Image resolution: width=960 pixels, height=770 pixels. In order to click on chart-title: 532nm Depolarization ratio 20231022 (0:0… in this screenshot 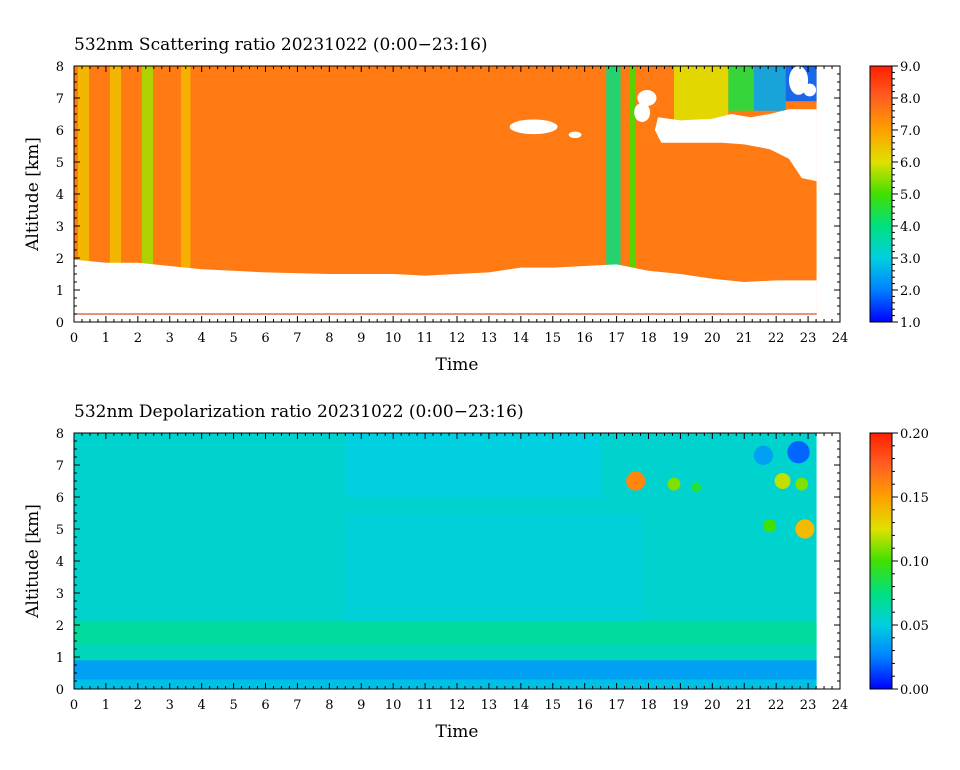, I will do `click(299, 412)`.